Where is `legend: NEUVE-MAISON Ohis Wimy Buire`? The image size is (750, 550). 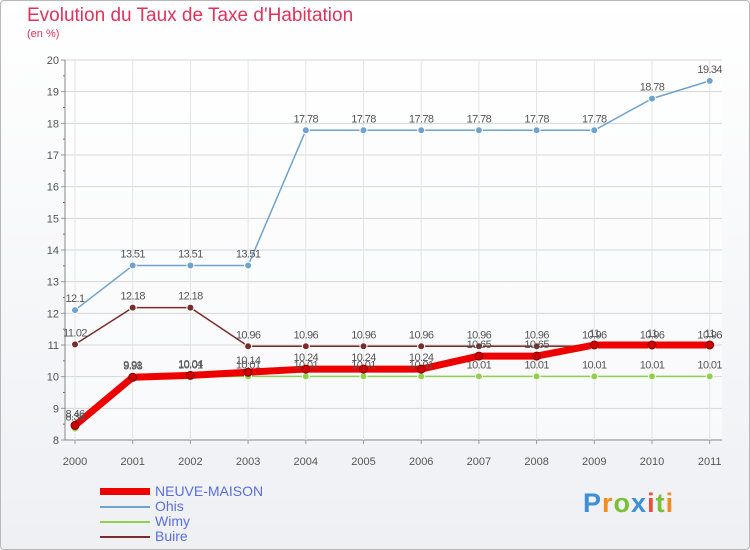
legend: NEUVE-MAISON Ohis Wimy Buire is located at coordinates (210, 514).